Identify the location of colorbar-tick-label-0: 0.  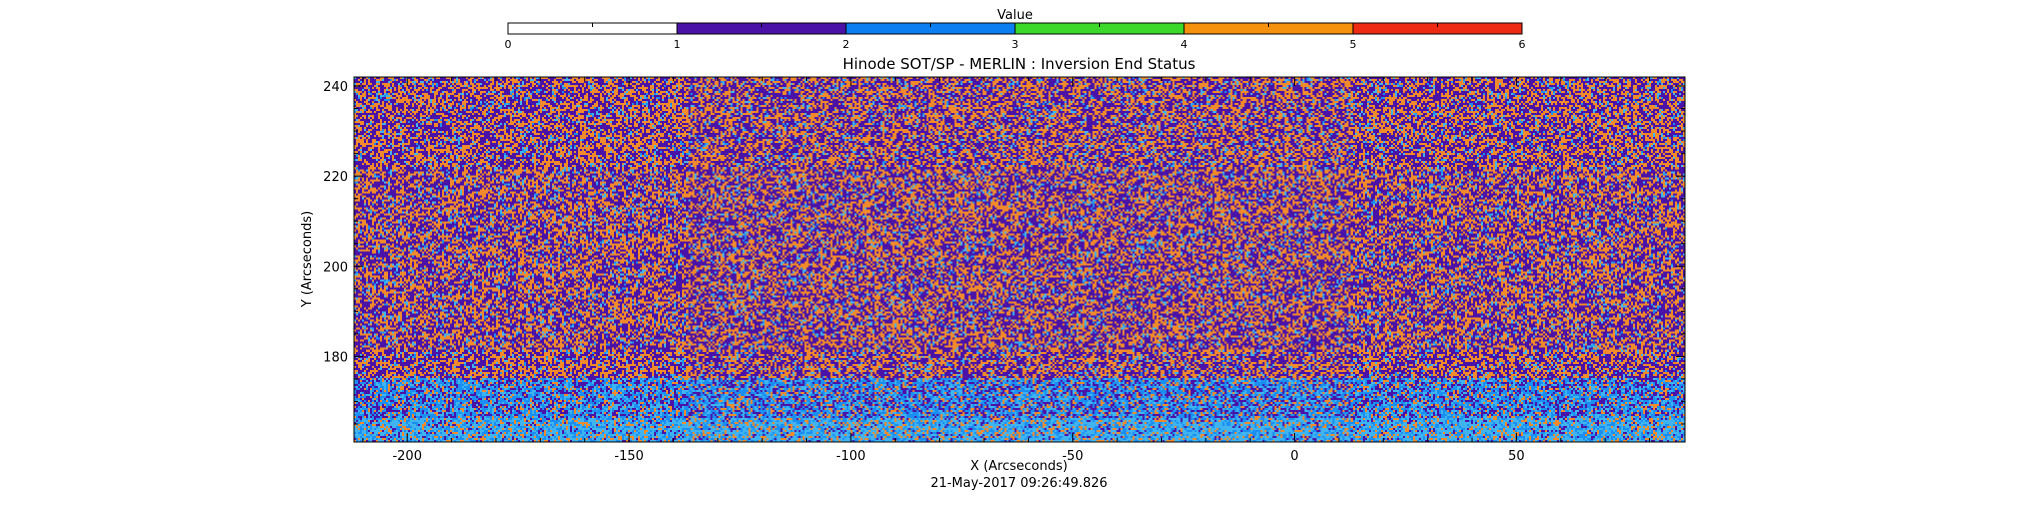
(508, 44).